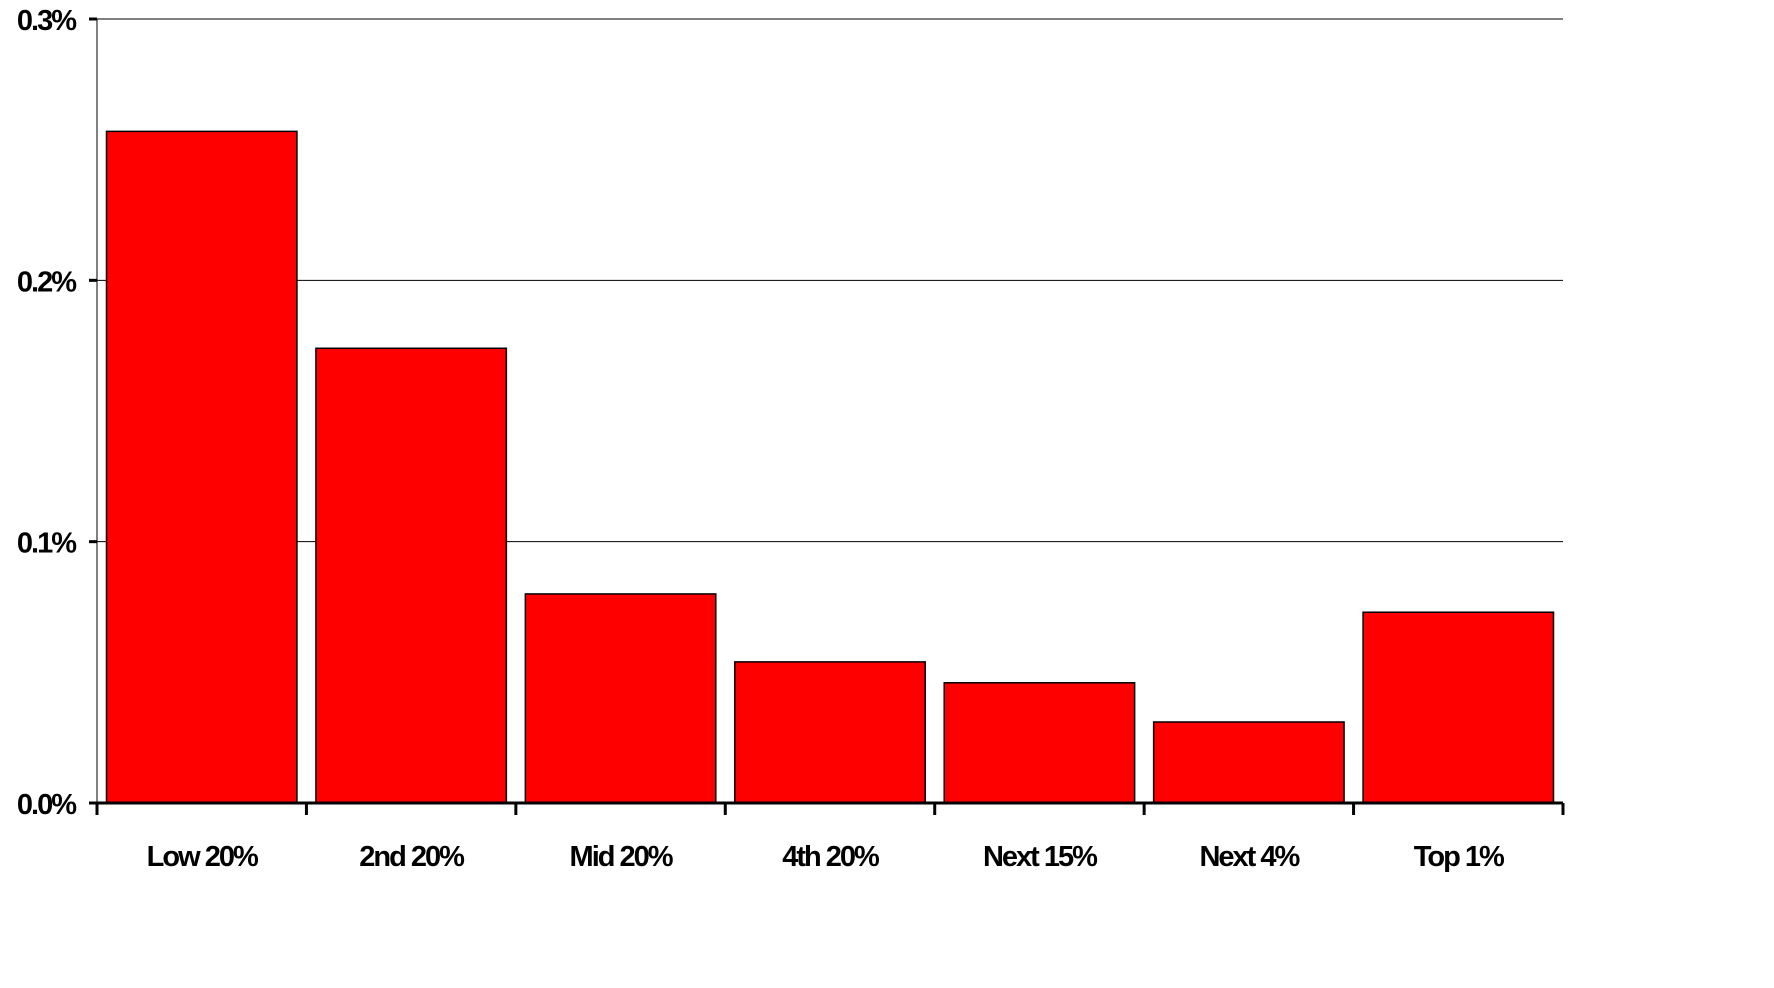  What do you see at coordinates (203, 857) in the screenshot?
I see `x-tick-label: Low 20%` at bounding box center [203, 857].